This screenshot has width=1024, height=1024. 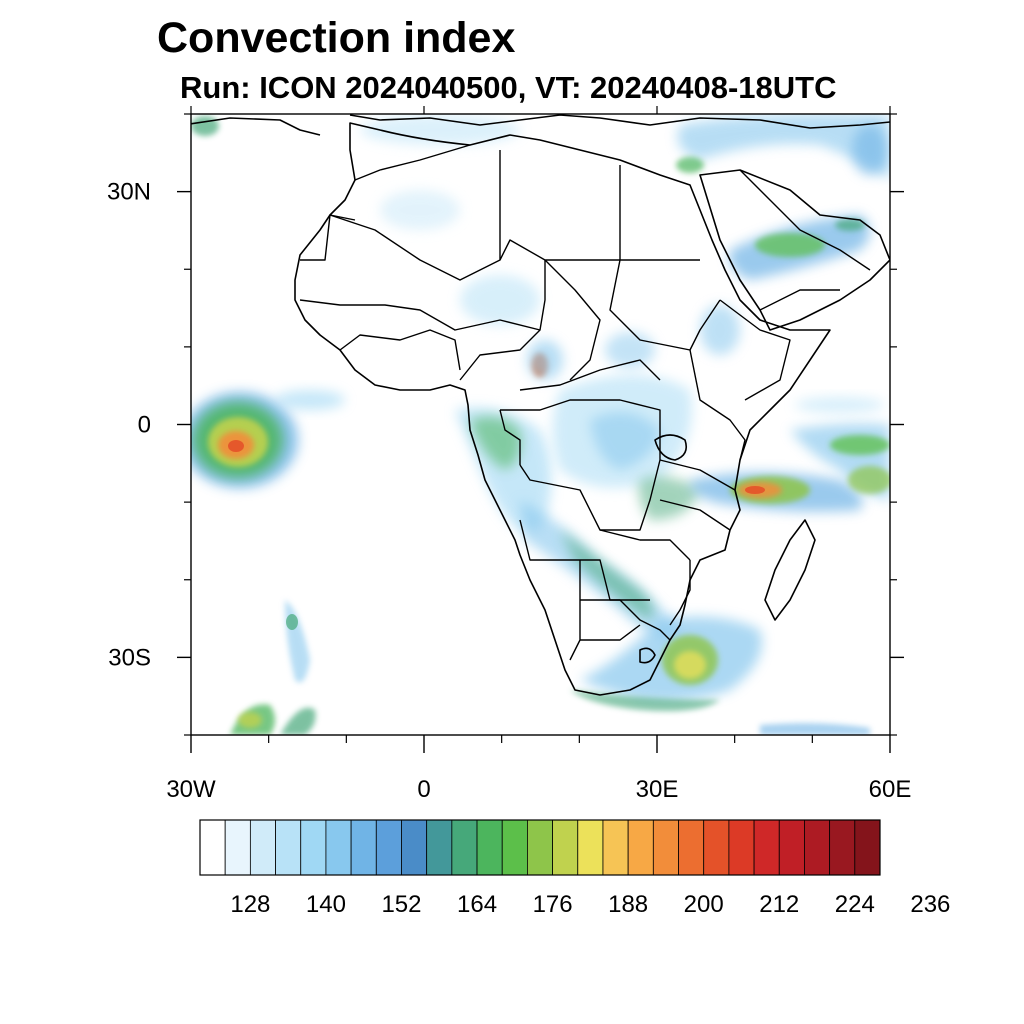 I want to click on iberia-coastline, so click(x=256, y=126).